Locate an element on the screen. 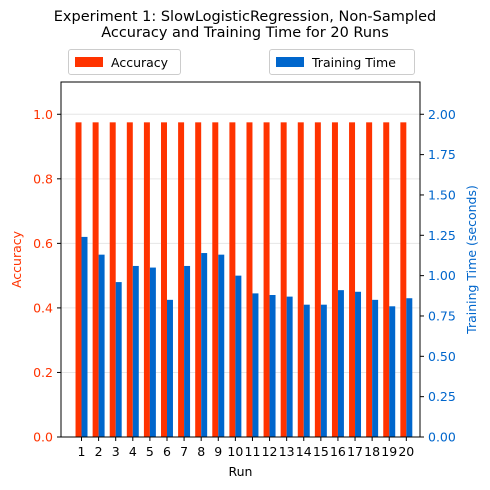 Image resolution: width=490 pixels, height=490 pixels. x-tick-label: 5 is located at coordinates (150, 451).